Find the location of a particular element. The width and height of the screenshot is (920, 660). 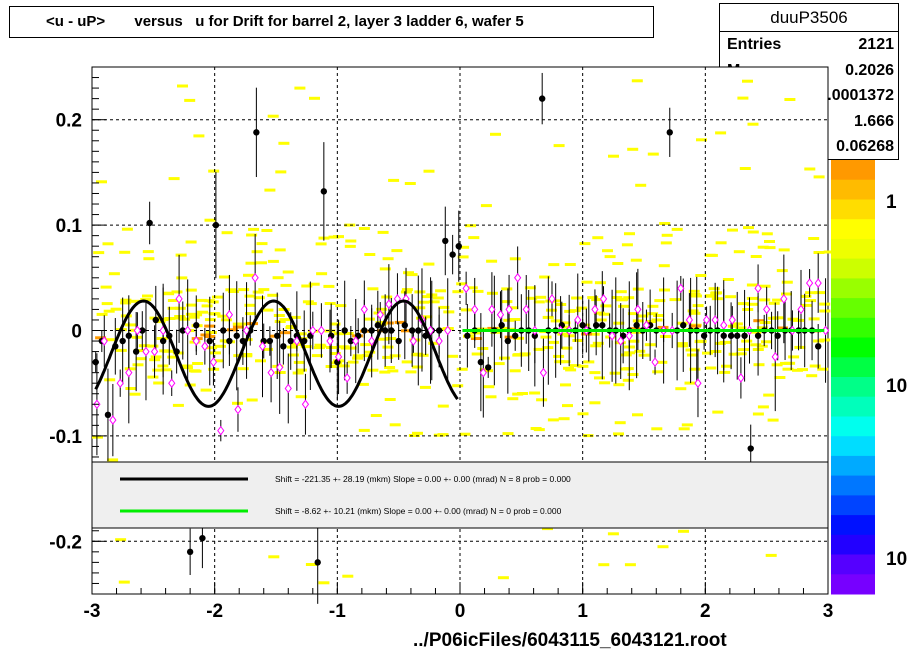

stats-value: 0.06268 is located at coordinates (865, 146).